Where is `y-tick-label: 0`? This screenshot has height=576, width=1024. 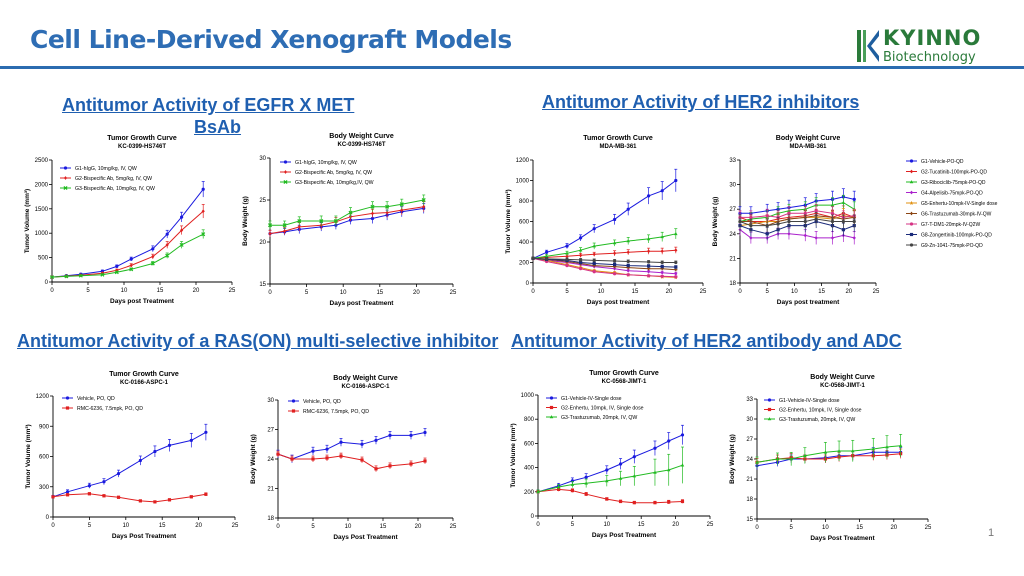
y-tick-label: 0 is located at coordinates (48, 518).